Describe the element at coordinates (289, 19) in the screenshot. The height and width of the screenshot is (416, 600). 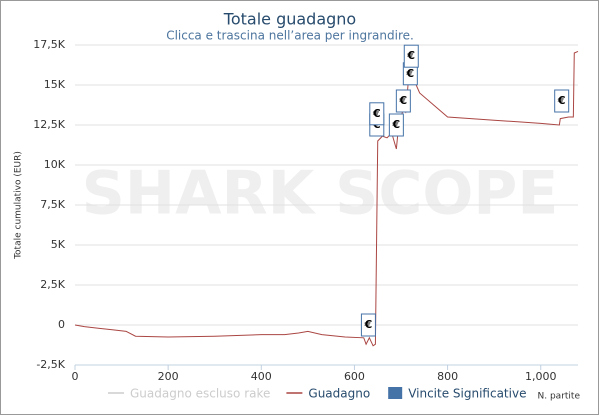
I see `chart-title: Totale guadagno` at that location.